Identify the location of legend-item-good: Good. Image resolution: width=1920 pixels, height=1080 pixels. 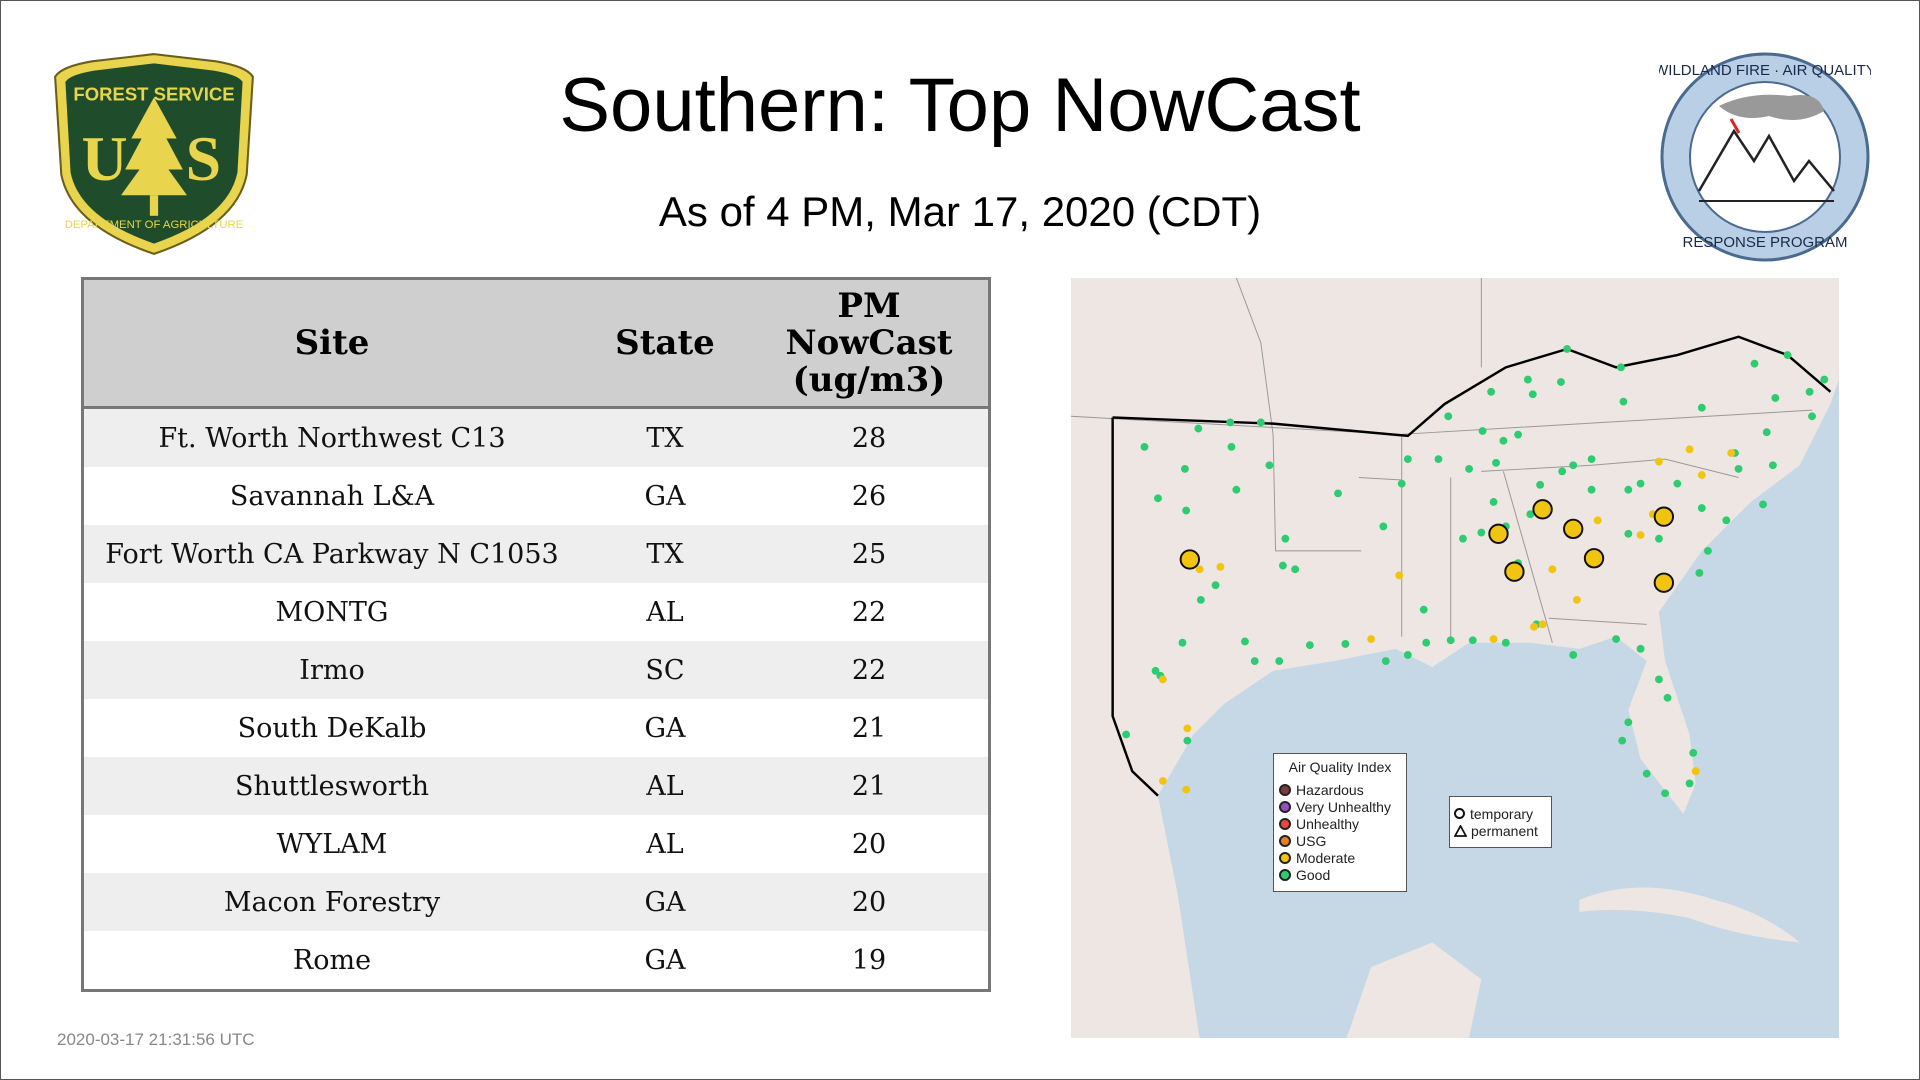
(1342, 874).